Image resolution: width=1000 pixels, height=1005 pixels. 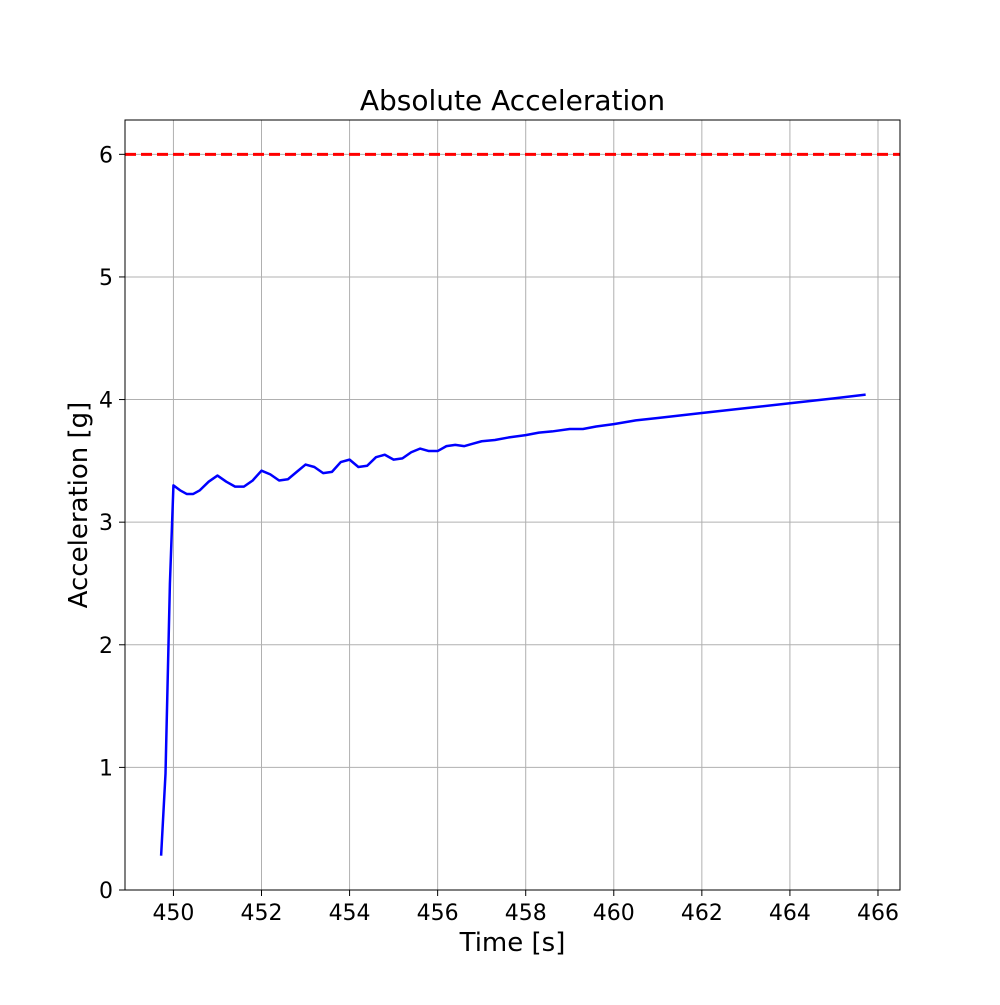 What do you see at coordinates (173, 913) in the screenshot?
I see `x-tick-label: 450` at bounding box center [173, 913].